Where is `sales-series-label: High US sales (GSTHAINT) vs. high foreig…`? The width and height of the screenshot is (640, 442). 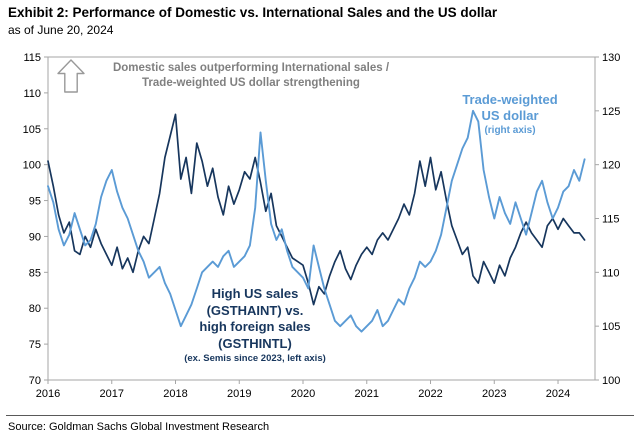 sales-series-label: High US sales (GSTHAINT) vs. high foreig… is located at coordinates (255, 325).